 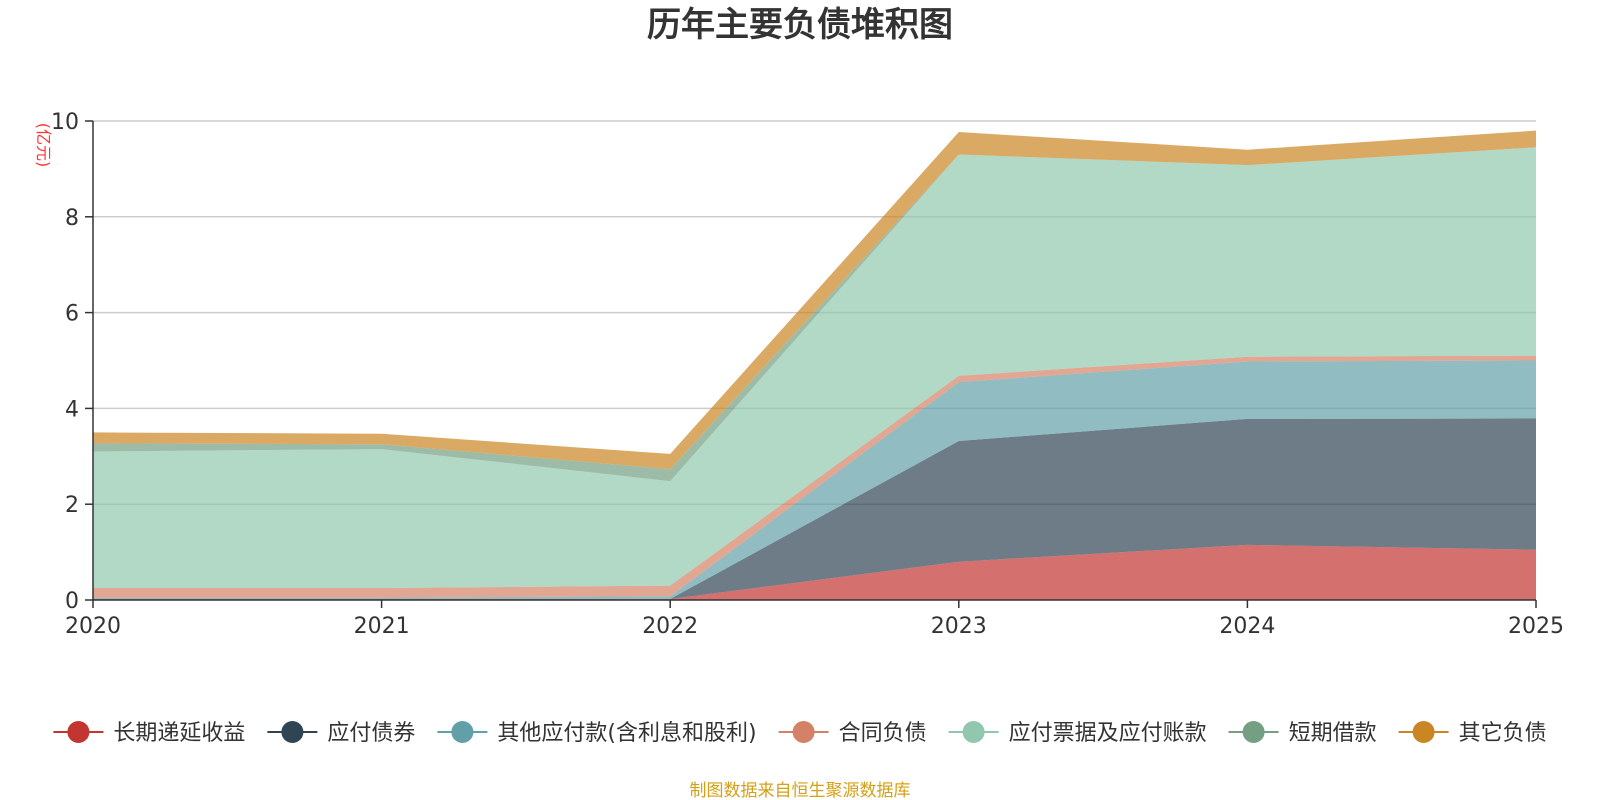 What do you see at coordinates (382, 626) in the screenshot?
I see `x-tick-label: 2021` at bounding box center [382, 626].